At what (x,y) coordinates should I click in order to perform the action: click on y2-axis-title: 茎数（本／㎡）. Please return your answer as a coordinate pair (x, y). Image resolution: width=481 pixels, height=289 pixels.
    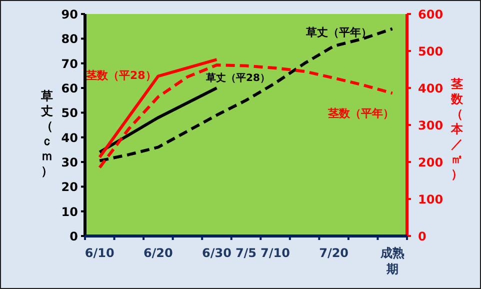
    Looking at the image, I should click on (457, 129).